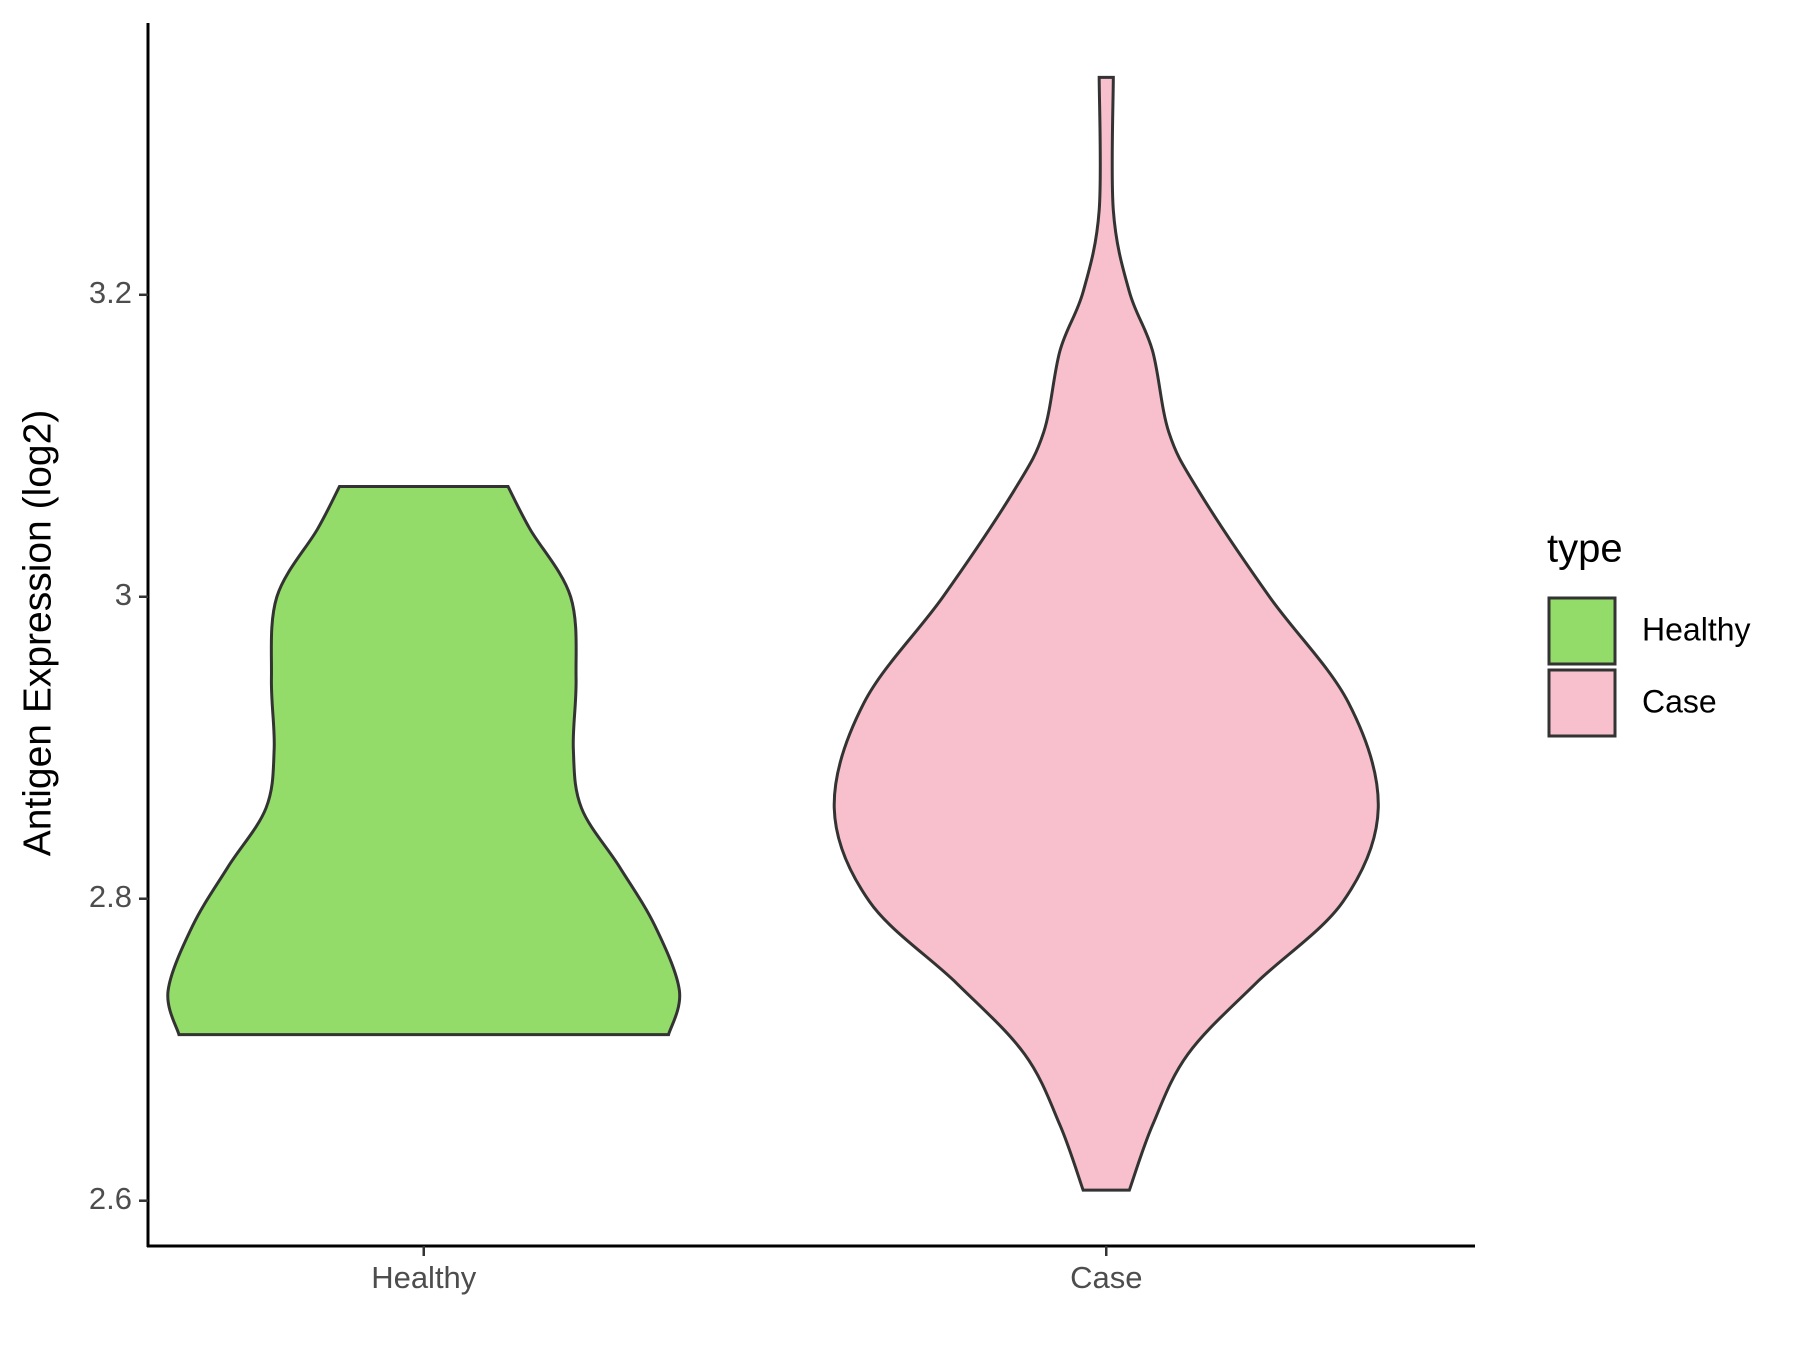 Image resolution: width=1800 pixels, height=1350 pixels. I want to click on y-axis-title: Antigen Expression (log2), so click(37, 633).